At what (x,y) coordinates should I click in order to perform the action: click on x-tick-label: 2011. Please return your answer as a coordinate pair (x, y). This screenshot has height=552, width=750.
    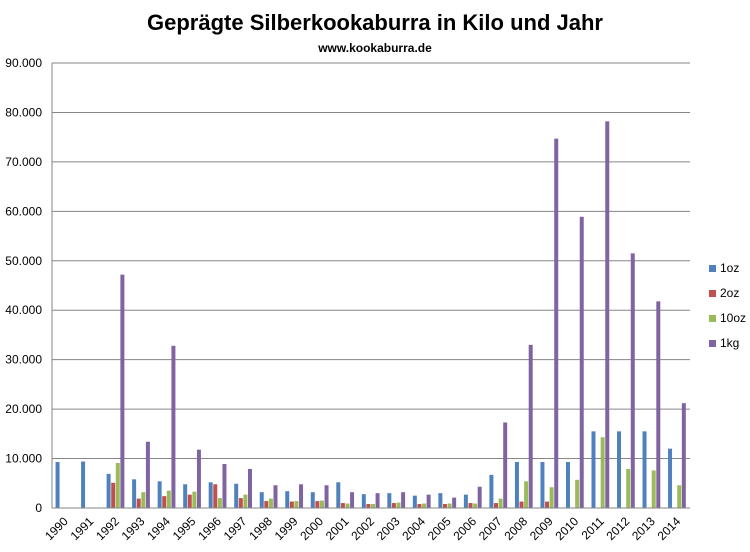
    Looking at the image, I should click on (593, 528).